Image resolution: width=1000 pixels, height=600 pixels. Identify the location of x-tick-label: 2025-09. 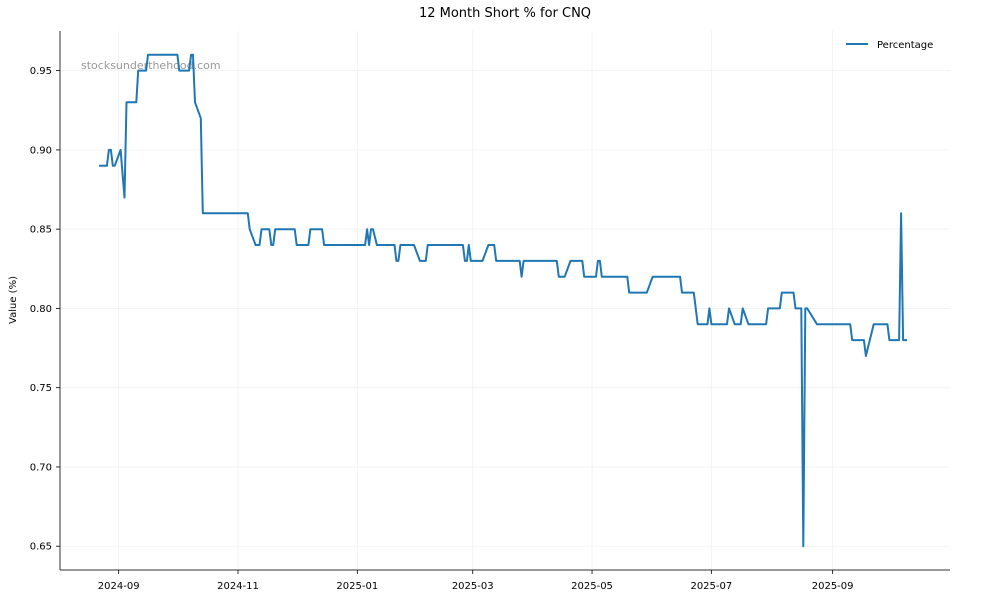
(833, 586).